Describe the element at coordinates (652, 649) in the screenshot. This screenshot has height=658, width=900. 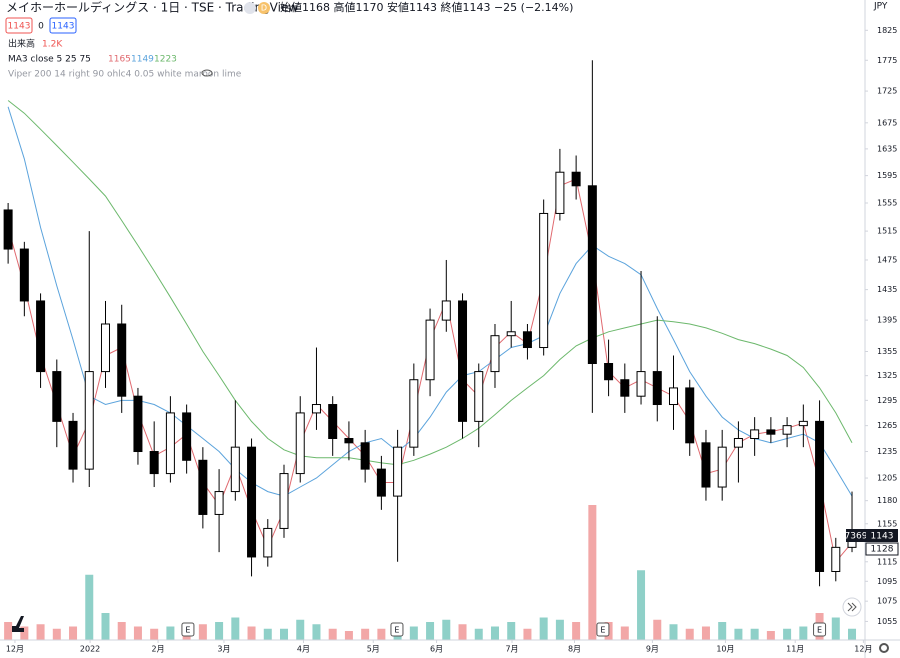
I see `x-tick-label: 9月` at that location.